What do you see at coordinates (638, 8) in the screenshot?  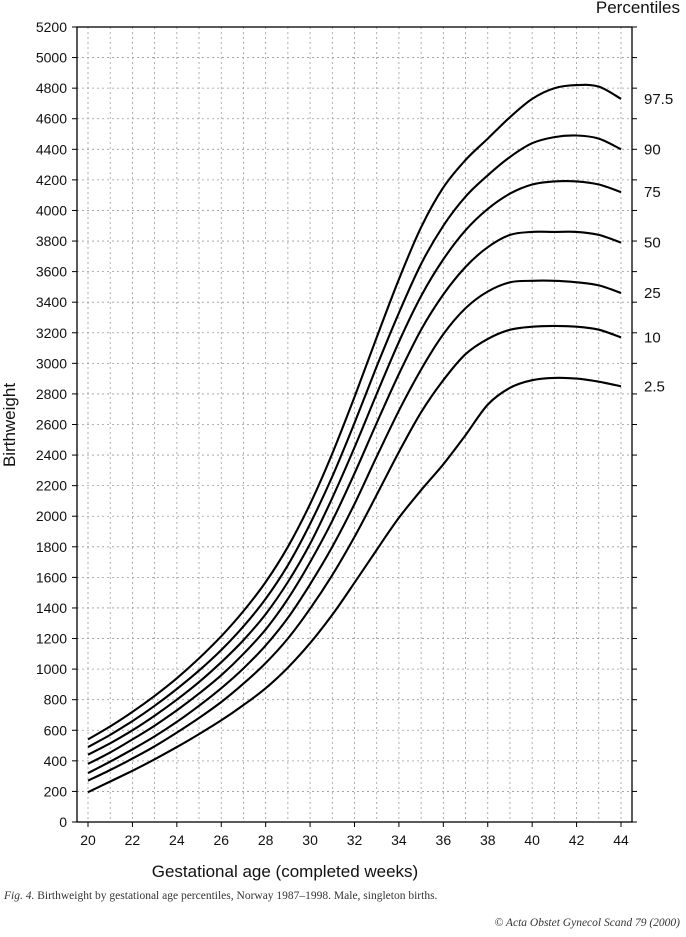 I see `percentiles-legend-title: Percentiles` at bounding box center [638, 8].